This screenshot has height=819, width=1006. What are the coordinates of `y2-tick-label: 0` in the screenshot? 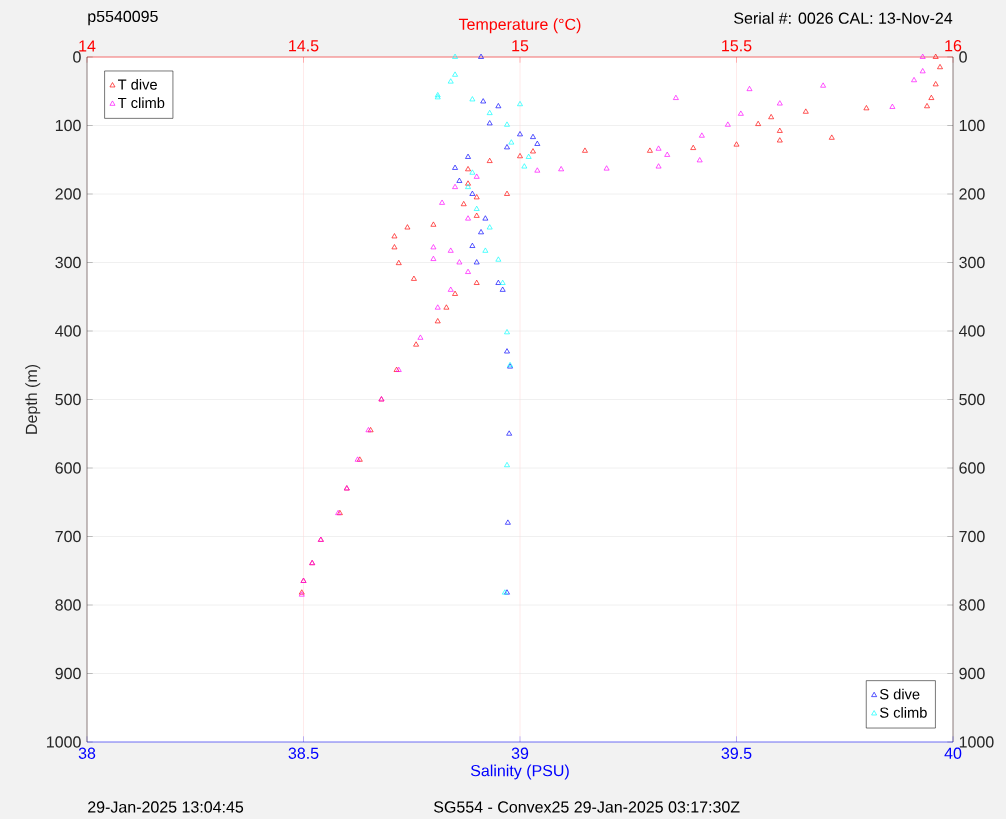 It's located at (963, 57).